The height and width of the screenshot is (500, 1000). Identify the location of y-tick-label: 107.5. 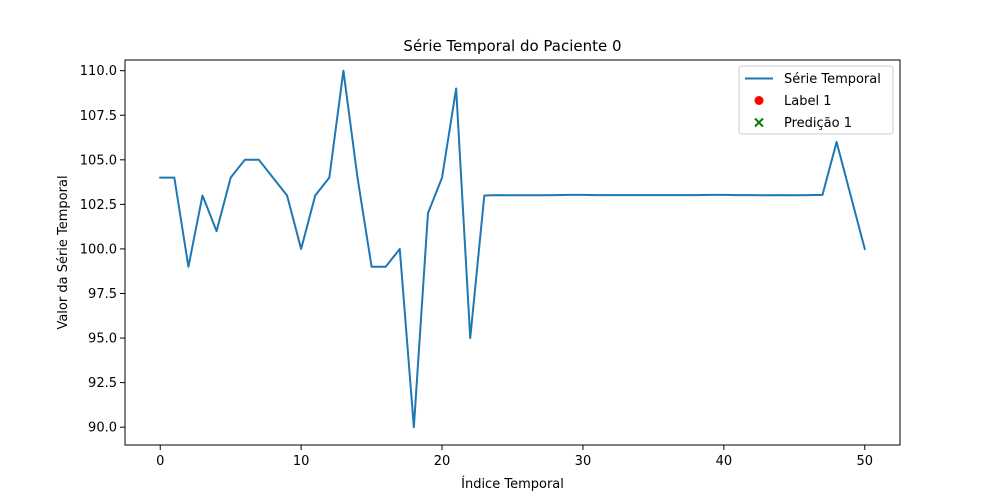
(98, 116).